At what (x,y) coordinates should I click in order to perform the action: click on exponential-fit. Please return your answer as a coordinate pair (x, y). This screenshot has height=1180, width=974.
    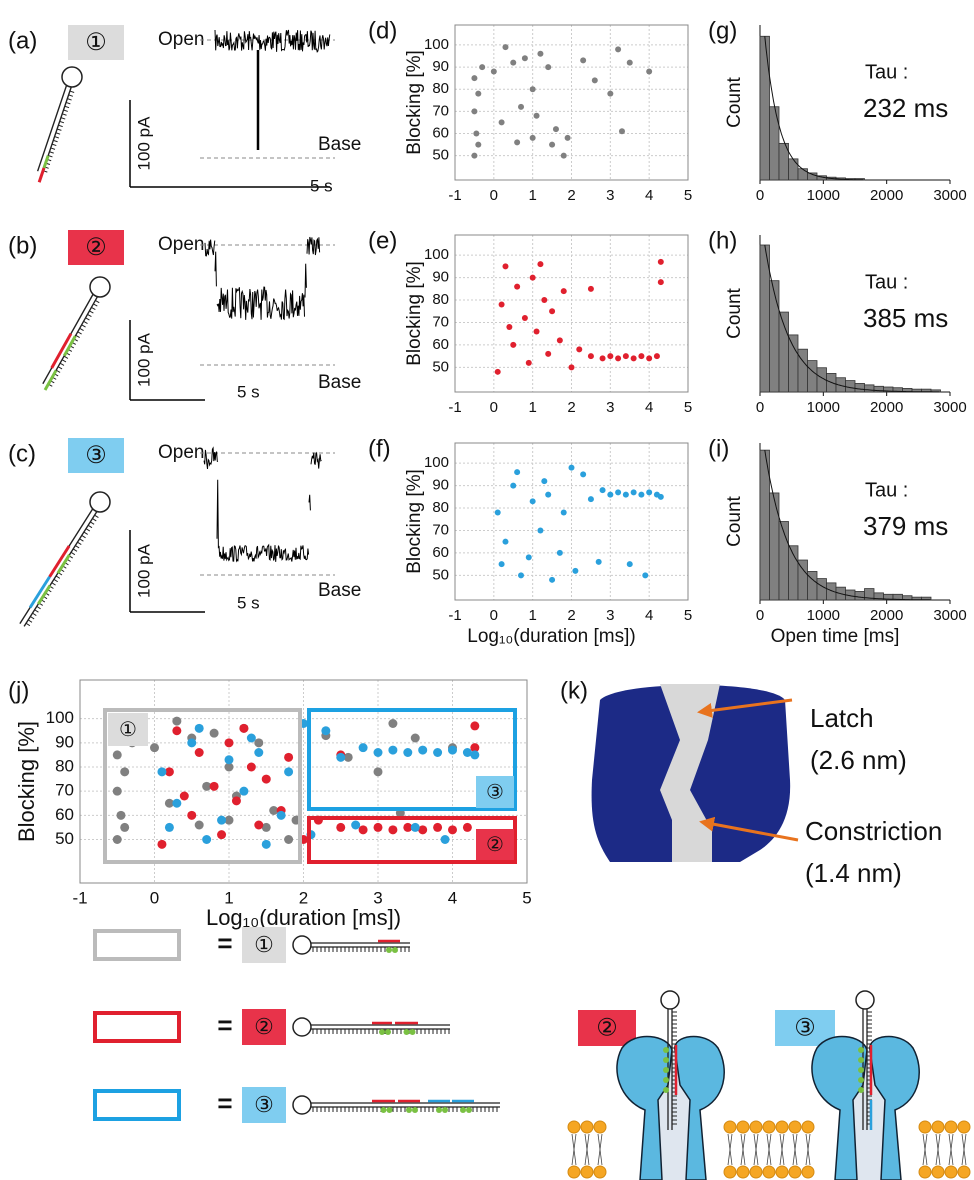
    Looking at the image, I should click on (847, 525).